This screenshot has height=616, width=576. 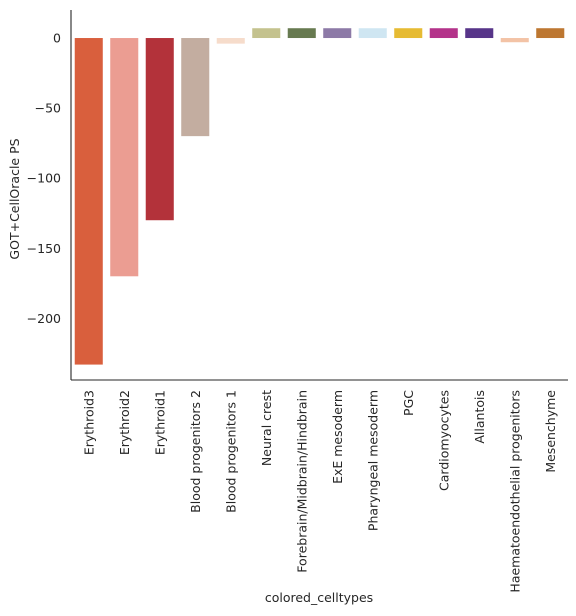 What do you see at coordinates (408, 33) in the screenshot?
I see `bar-pgc` at bounding box center [408, 33].